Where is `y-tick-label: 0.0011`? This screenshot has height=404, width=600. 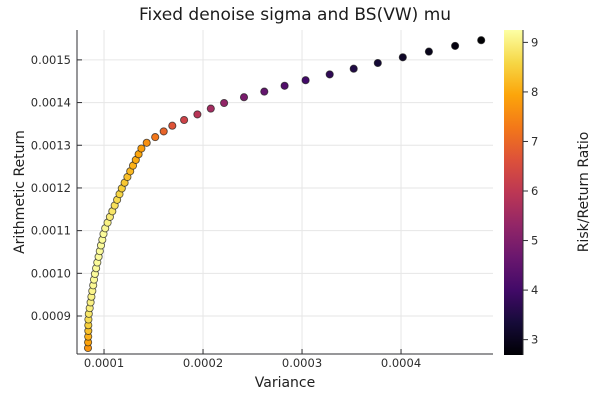 y-tick-label: 0.0011 is located at coordinates (51, 231).